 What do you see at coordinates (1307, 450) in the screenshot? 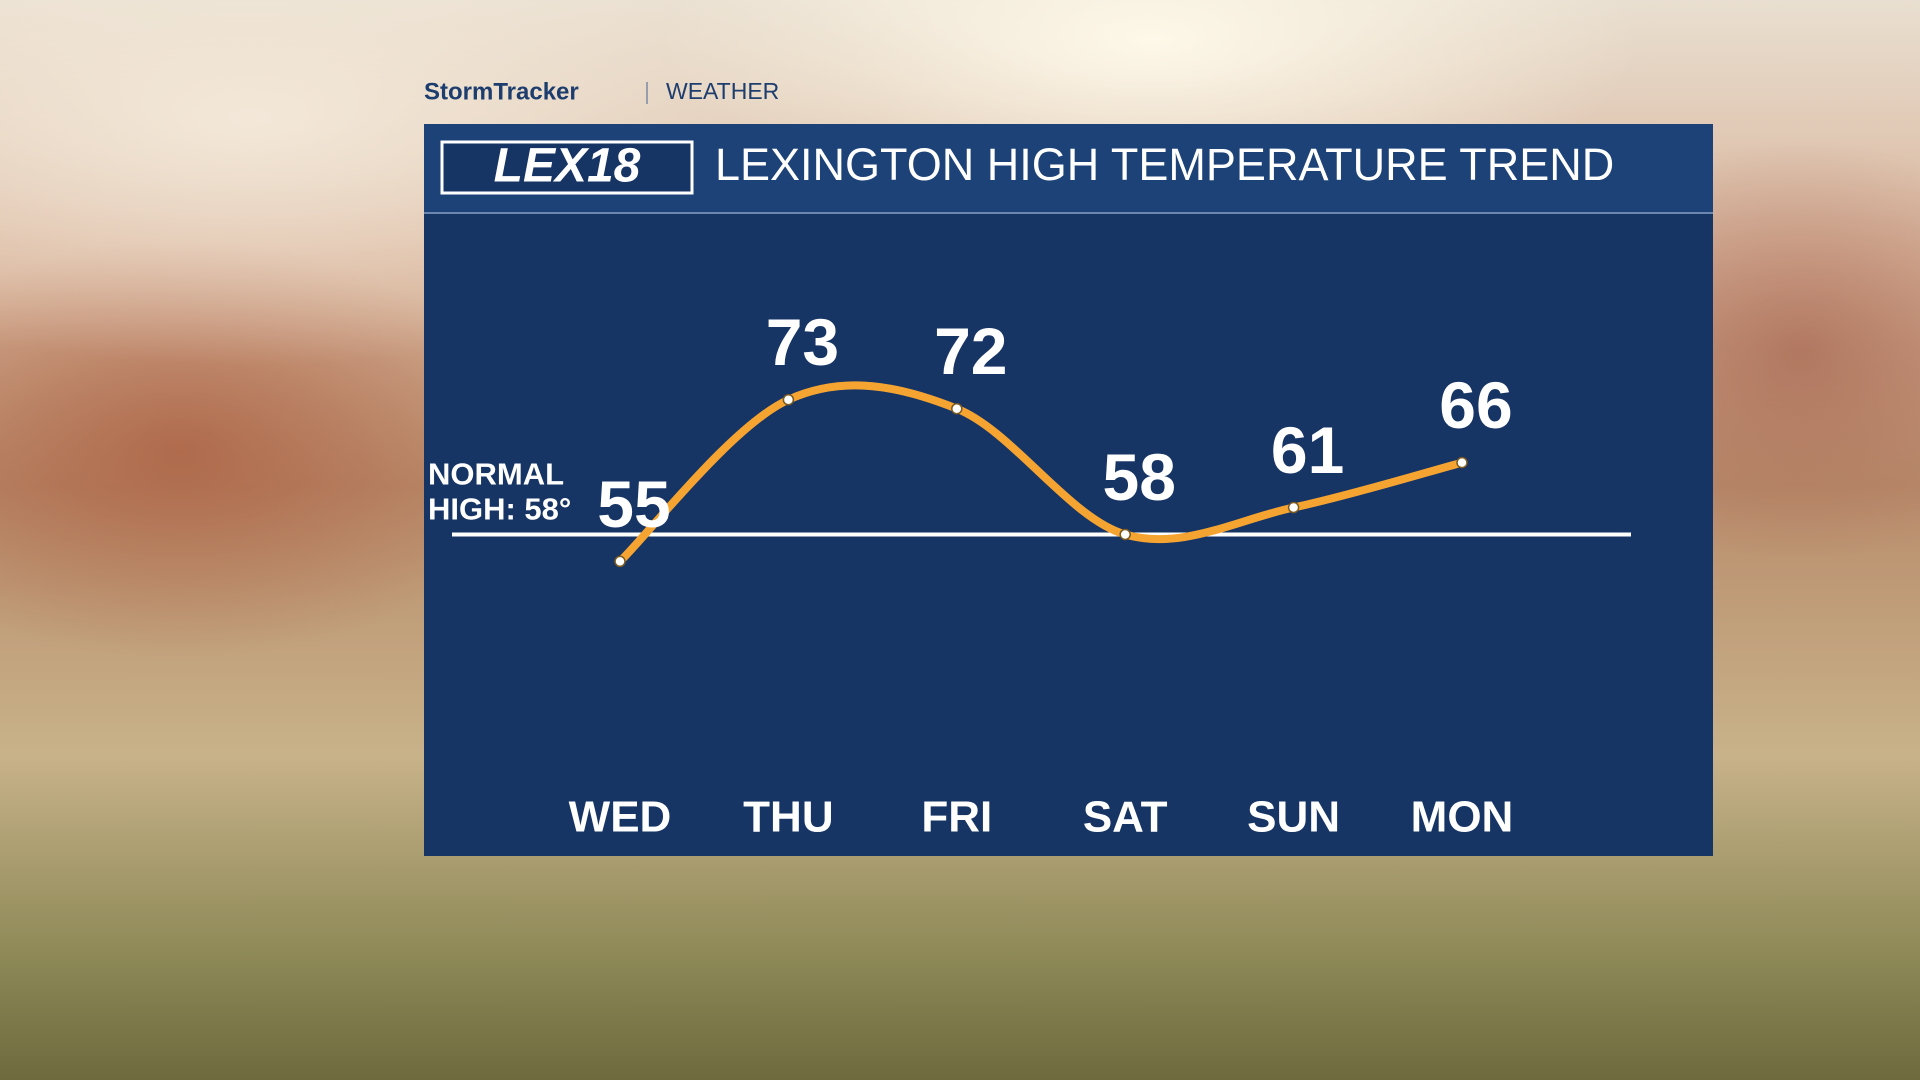
I see `data-label: 61` at bounding box center [1307, 450].